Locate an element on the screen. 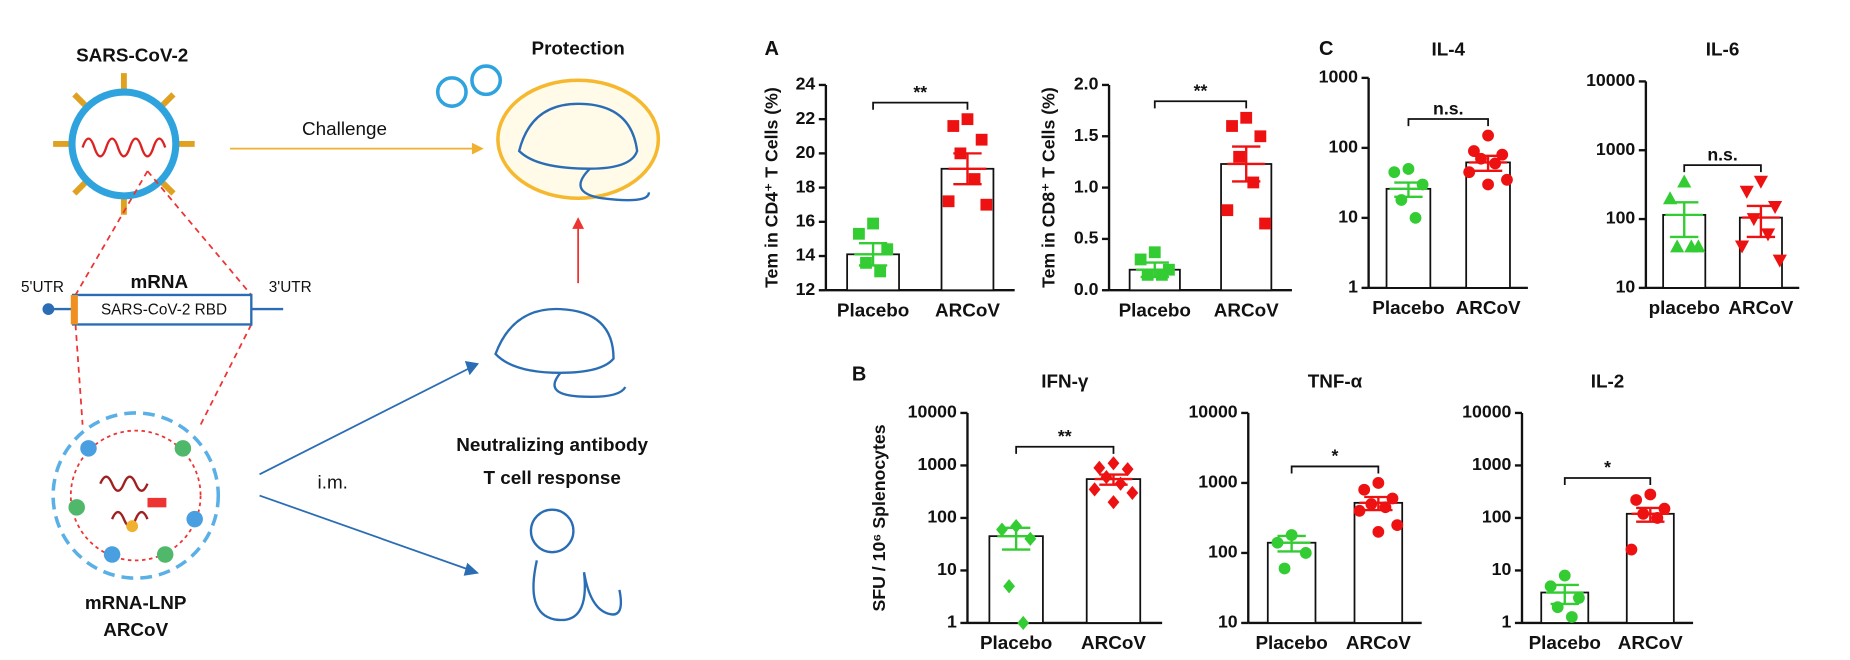 This screenshot has height=660, width=1850. utr-strip is located at coordinates (74, 309).